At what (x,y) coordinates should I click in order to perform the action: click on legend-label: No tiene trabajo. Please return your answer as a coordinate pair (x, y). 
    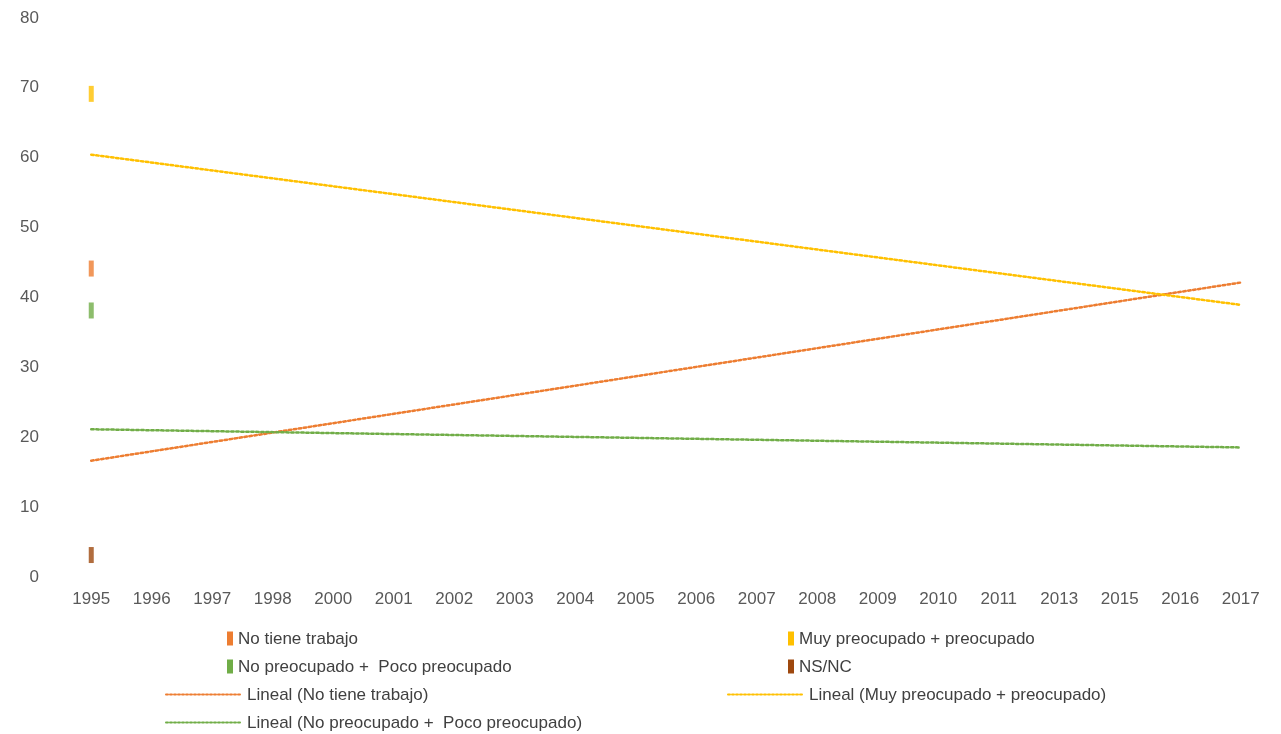
    Looking at the image, I should click on (298, 638).